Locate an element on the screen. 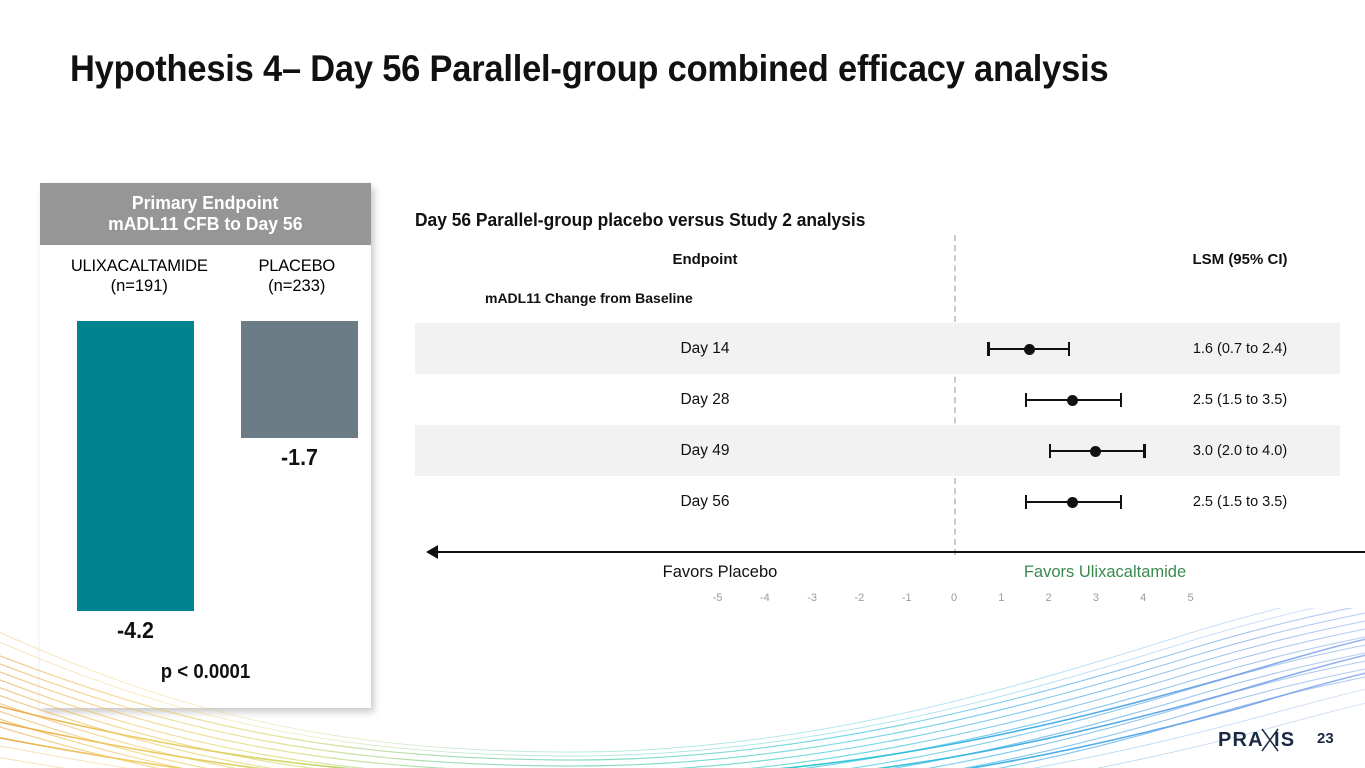  axis-tick-label: 1 is located at coordinates (1001, 598).